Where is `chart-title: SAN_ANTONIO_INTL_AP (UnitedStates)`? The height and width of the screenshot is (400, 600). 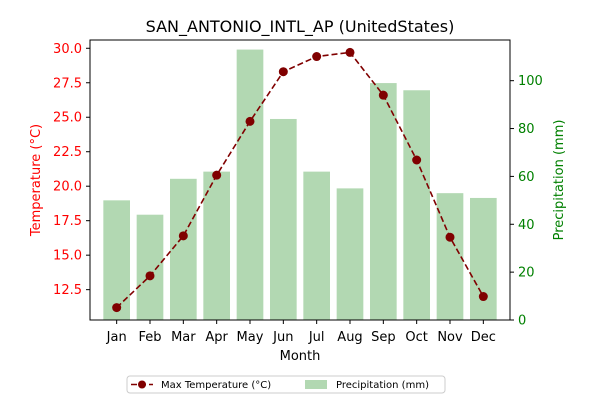 chart-title: SAN_ANTONIO_INTL_AP (UnitedStates) is located at coordinates (300, 27).